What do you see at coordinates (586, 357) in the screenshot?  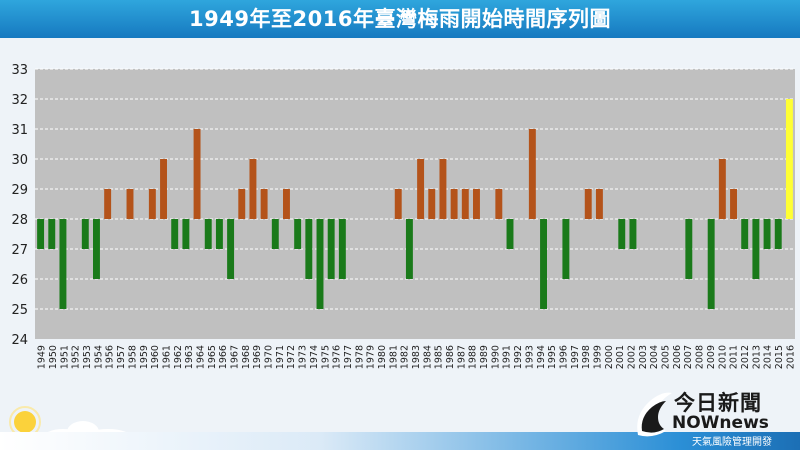 I see `x-tick-label: 1998` at bounding box center [586, 357].